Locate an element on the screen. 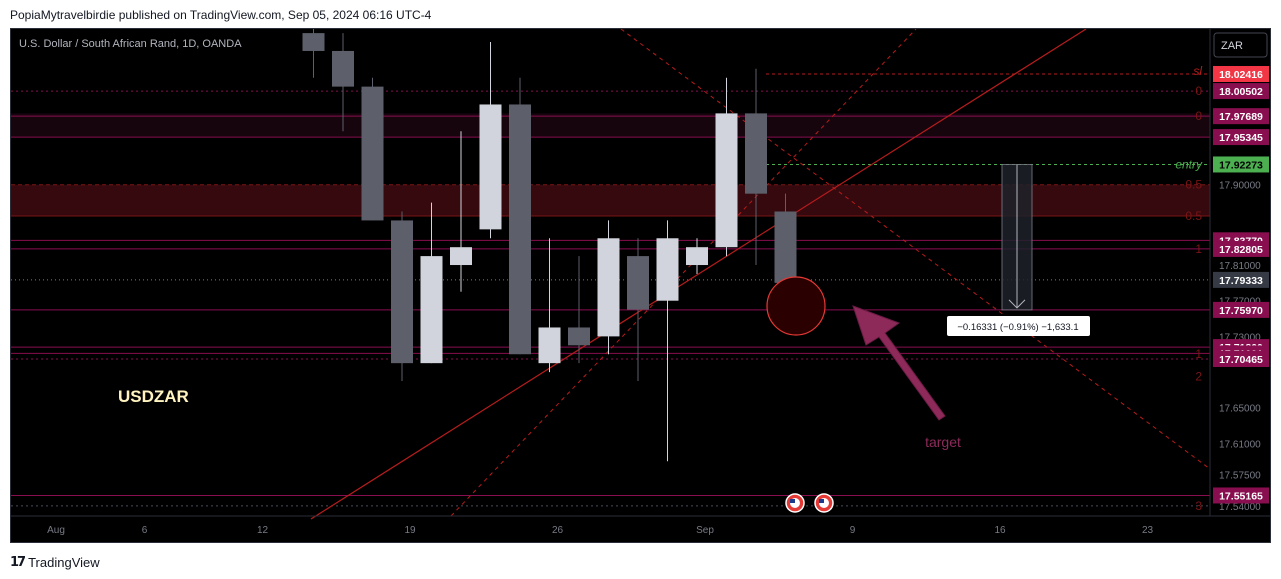  price-label: 17.79333 is located at coordinates (1241, 281).